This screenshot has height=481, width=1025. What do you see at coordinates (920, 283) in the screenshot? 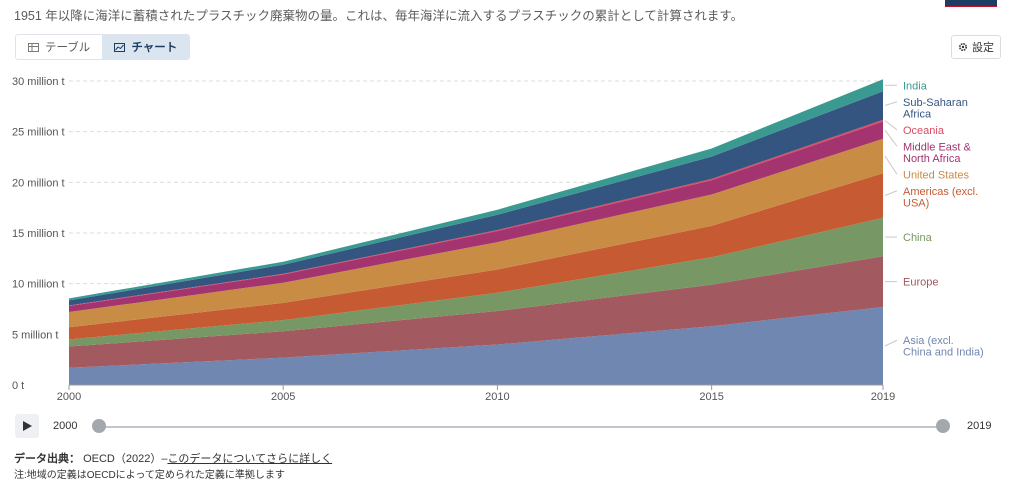
I see `legend-label: Europe` at bounding box center [920, 283].